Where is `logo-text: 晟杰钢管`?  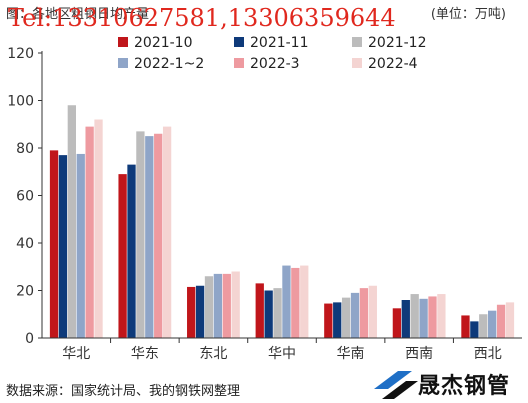
logo-text: 晟杰钢管 is located at coordinates (464, 386).